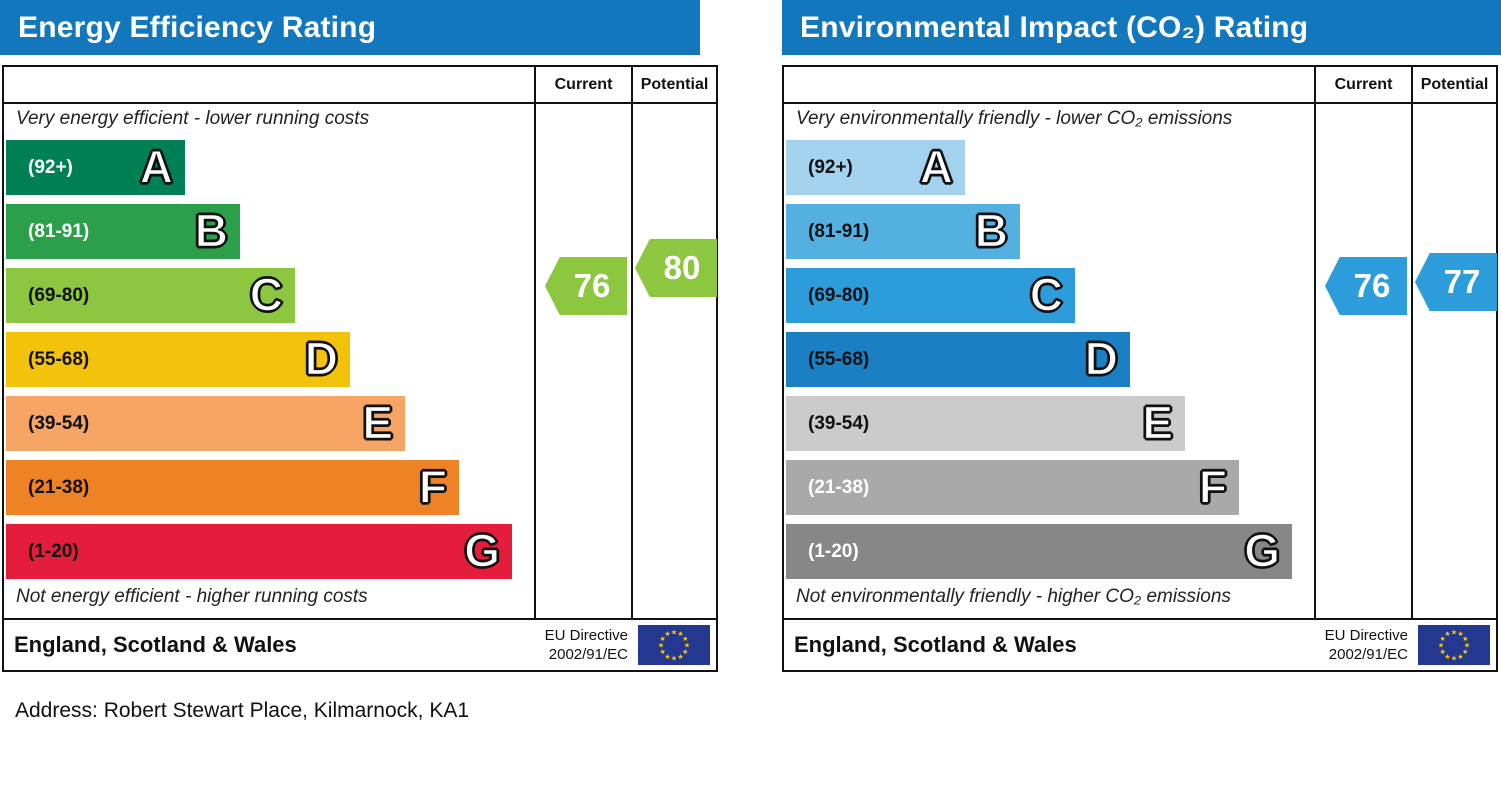 This screenshot has height=805, width=1501. Describe the element at coordinates (839, 359) in the screenshot. I see `band-range-label: (55-68)` at that location.